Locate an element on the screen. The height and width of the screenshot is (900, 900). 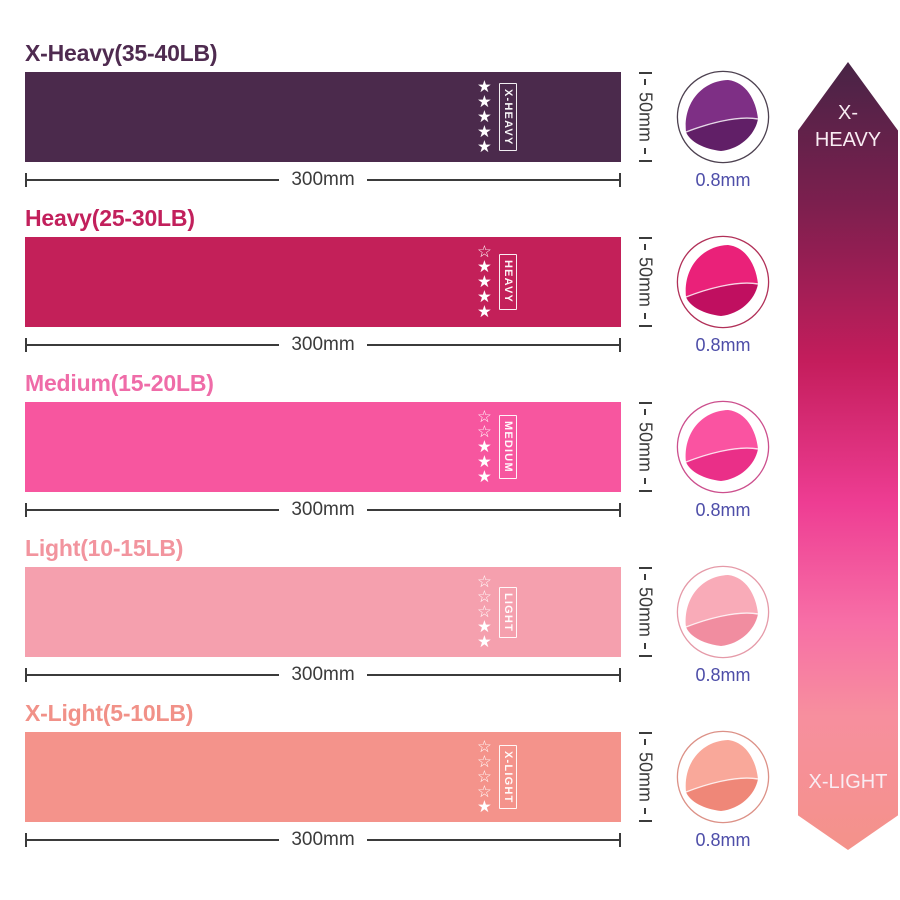
star-rating: ☆ ☆ ★ ★ ★ is located at coordinates (484, 446).